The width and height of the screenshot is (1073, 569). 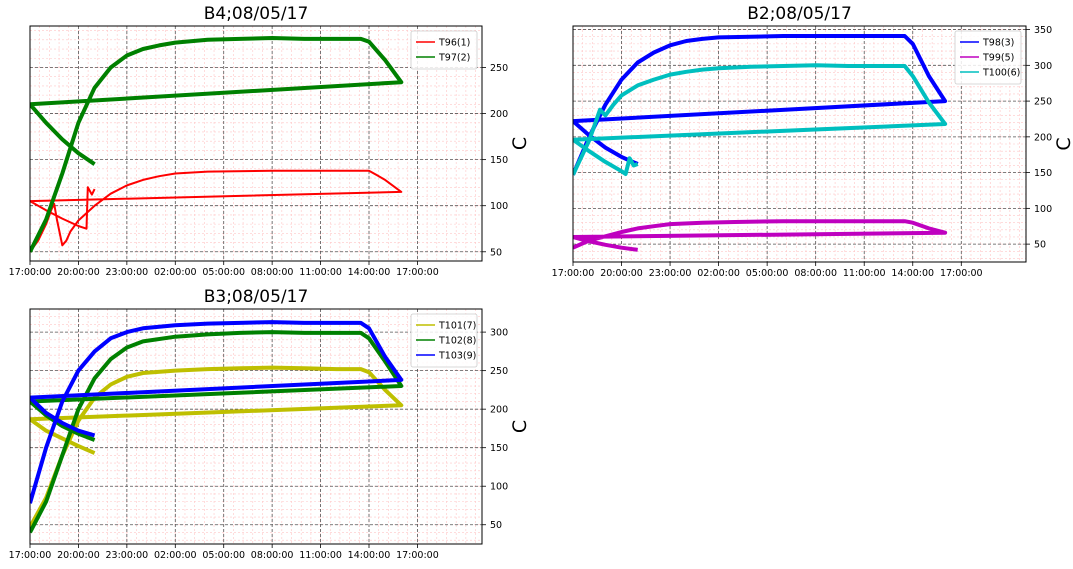 What do you see at coordinates (998, 58) in the screenshot?
I see `legend-label: T99(5)` at bounding box center [998, 58].